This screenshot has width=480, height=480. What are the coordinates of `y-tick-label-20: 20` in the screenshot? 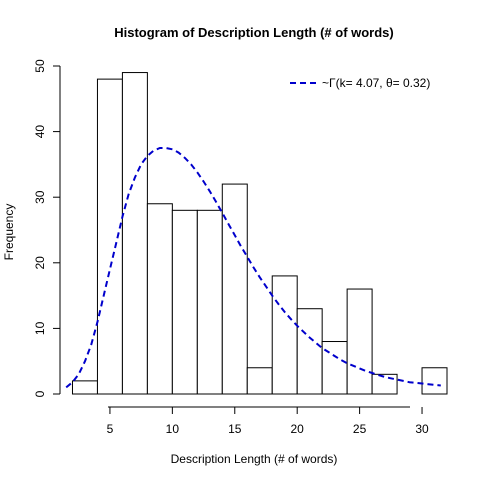 It's located at (40, 263).